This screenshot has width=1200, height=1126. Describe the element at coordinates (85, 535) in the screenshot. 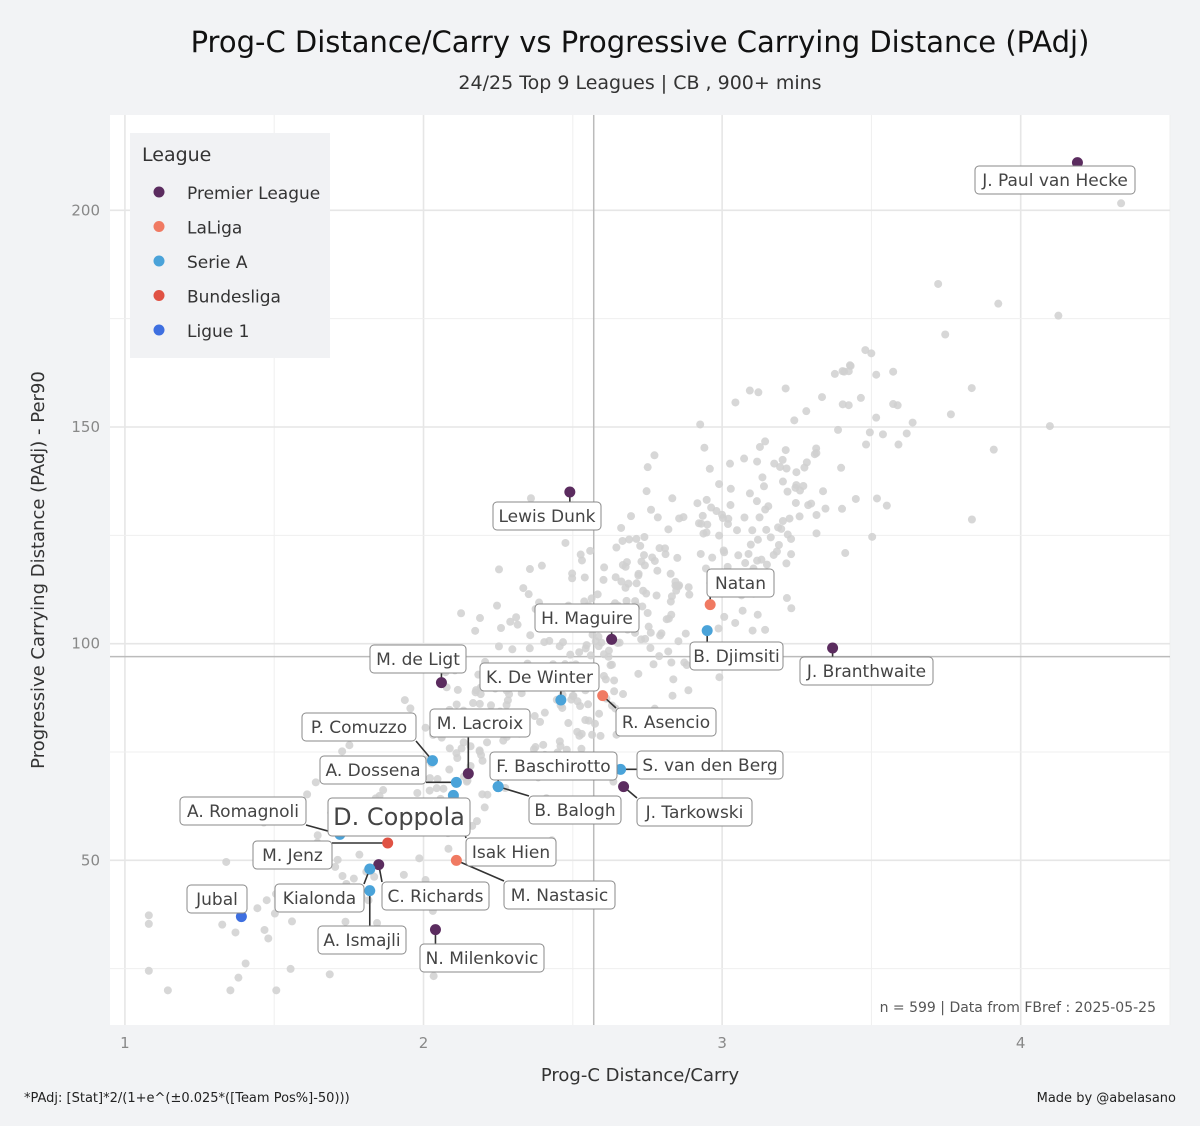

I see `y-tick-labels: 50 100 150 200` at that location.